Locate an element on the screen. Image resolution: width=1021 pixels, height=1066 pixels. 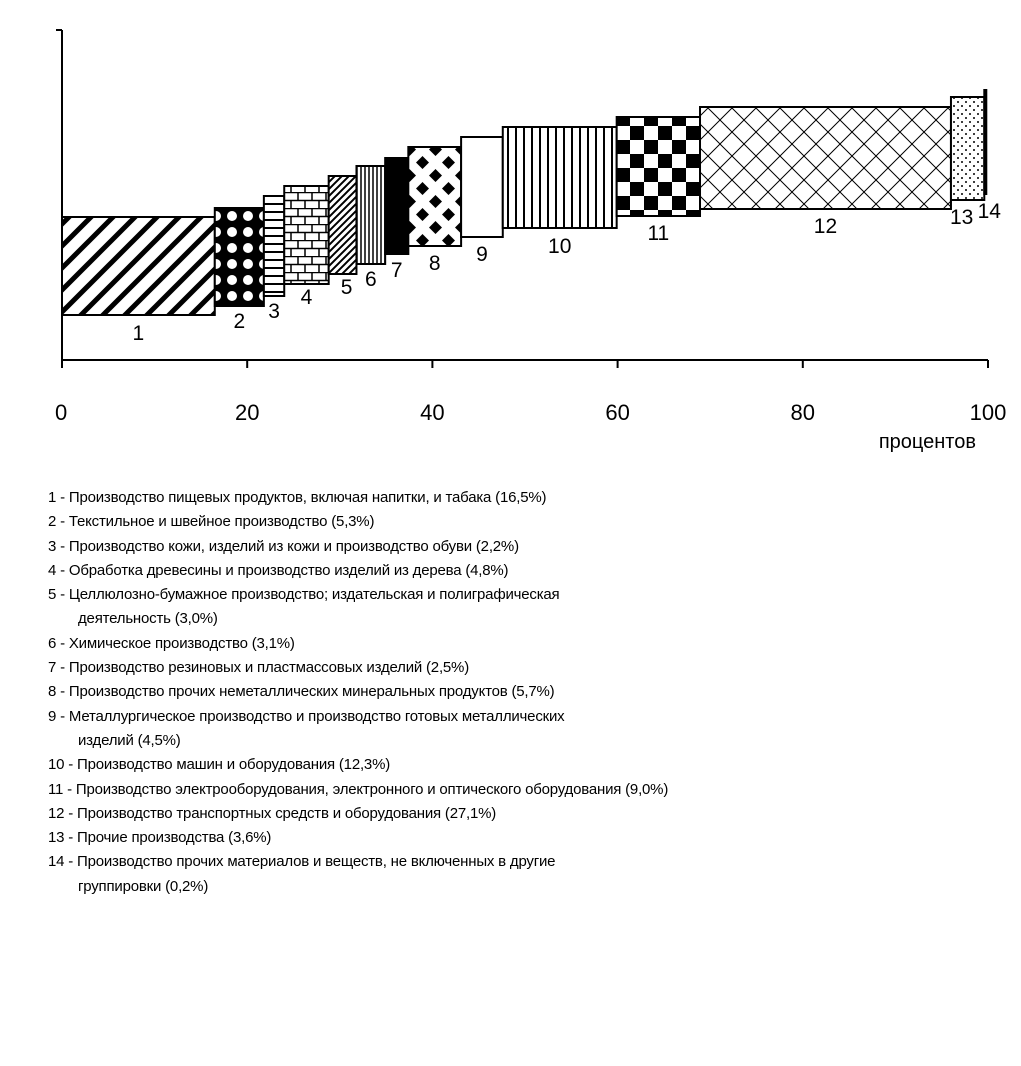
x-tick-label-60: 60 is located at coordinates (617, 412).